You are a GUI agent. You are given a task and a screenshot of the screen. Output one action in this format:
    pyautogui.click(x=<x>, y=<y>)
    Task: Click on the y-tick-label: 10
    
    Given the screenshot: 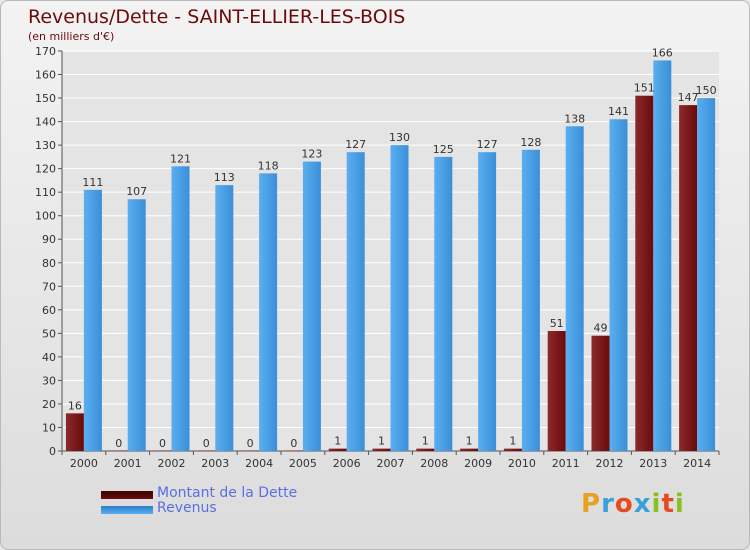 What is the action you would take?
    pyautogui.click(x=49, y=427)
    